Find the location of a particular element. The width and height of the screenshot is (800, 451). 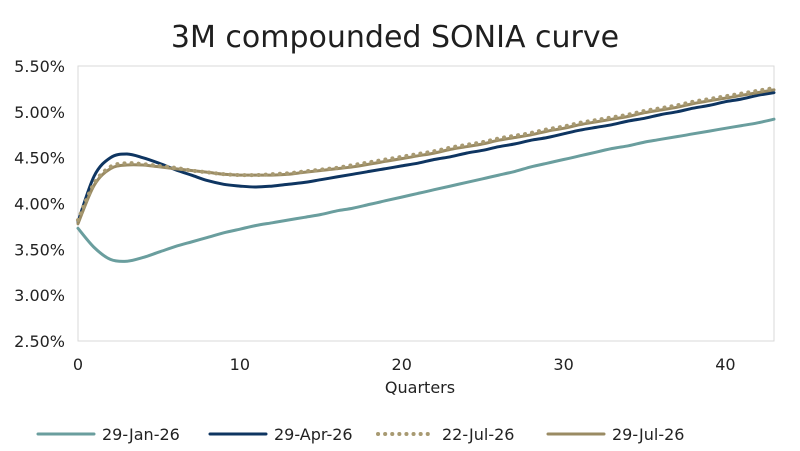

x-axis-title: Quarters is located at coordinates (420, 387).